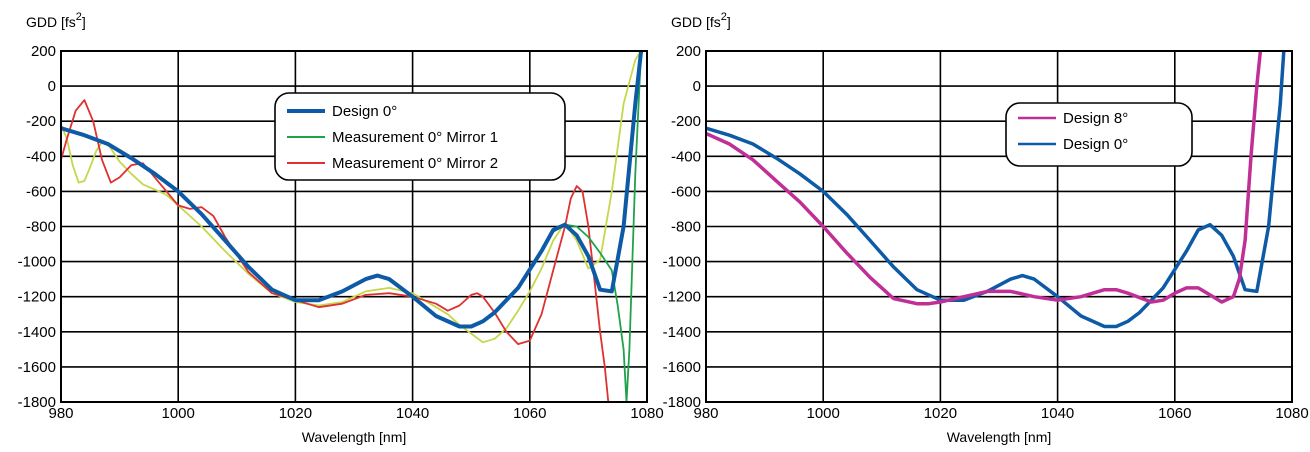 The image size is (1310, 452). Describe the element at coordinates (705, 413) in the screenshot. I see `chart1-xtick-label-0: 980` at that location.